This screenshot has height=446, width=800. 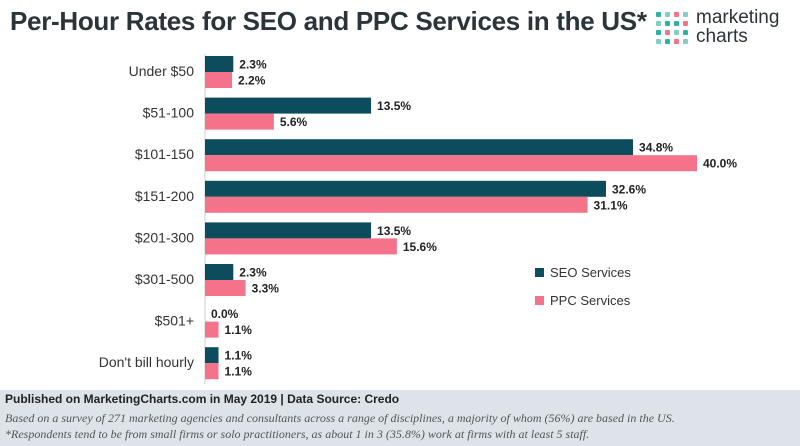 What do you see at coordinates (146, 362) in the screenshot?
I see `category-label: Don't bill hourly` at bounding box center [146, 362].